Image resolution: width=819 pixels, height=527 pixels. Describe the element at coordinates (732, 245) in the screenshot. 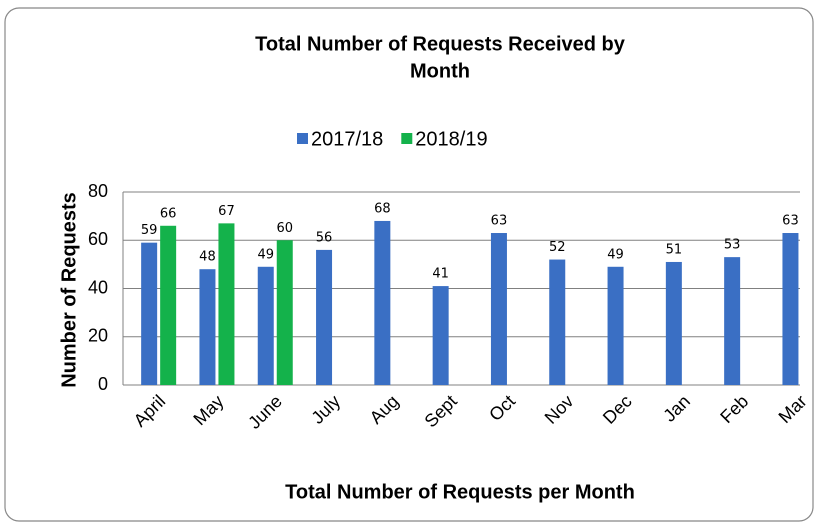

I see `data-label: 53` at that location.